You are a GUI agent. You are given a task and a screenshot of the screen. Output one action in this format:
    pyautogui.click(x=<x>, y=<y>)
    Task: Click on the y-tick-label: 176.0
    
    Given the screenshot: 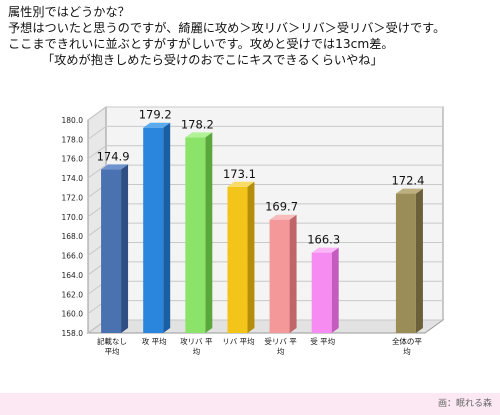 What is the action you would take?
    pyautogui.click(x=73, y=159)
    